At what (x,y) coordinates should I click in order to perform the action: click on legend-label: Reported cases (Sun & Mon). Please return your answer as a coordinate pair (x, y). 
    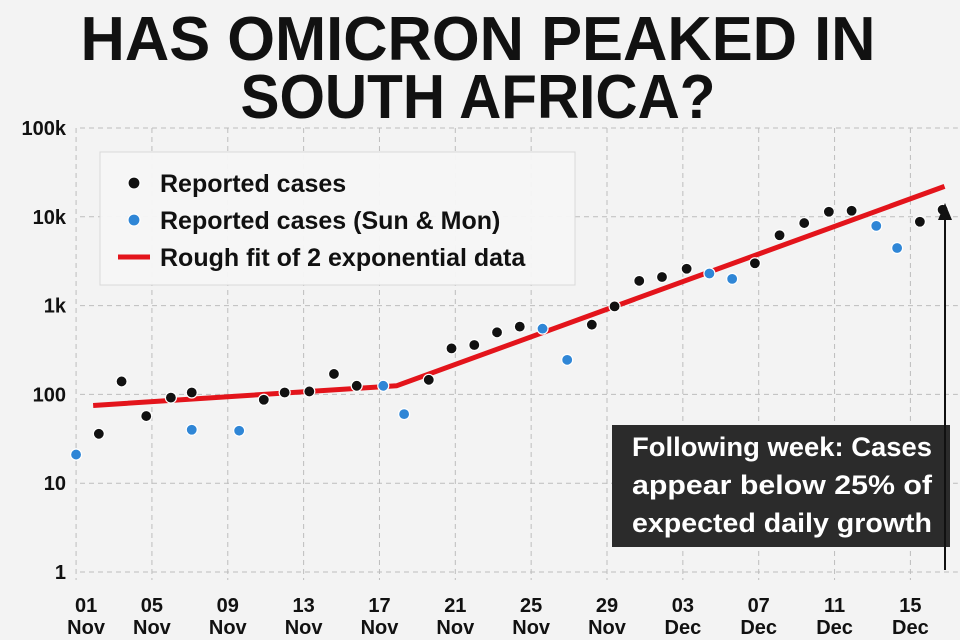
    Looking at the image, I should click on (330, 221).